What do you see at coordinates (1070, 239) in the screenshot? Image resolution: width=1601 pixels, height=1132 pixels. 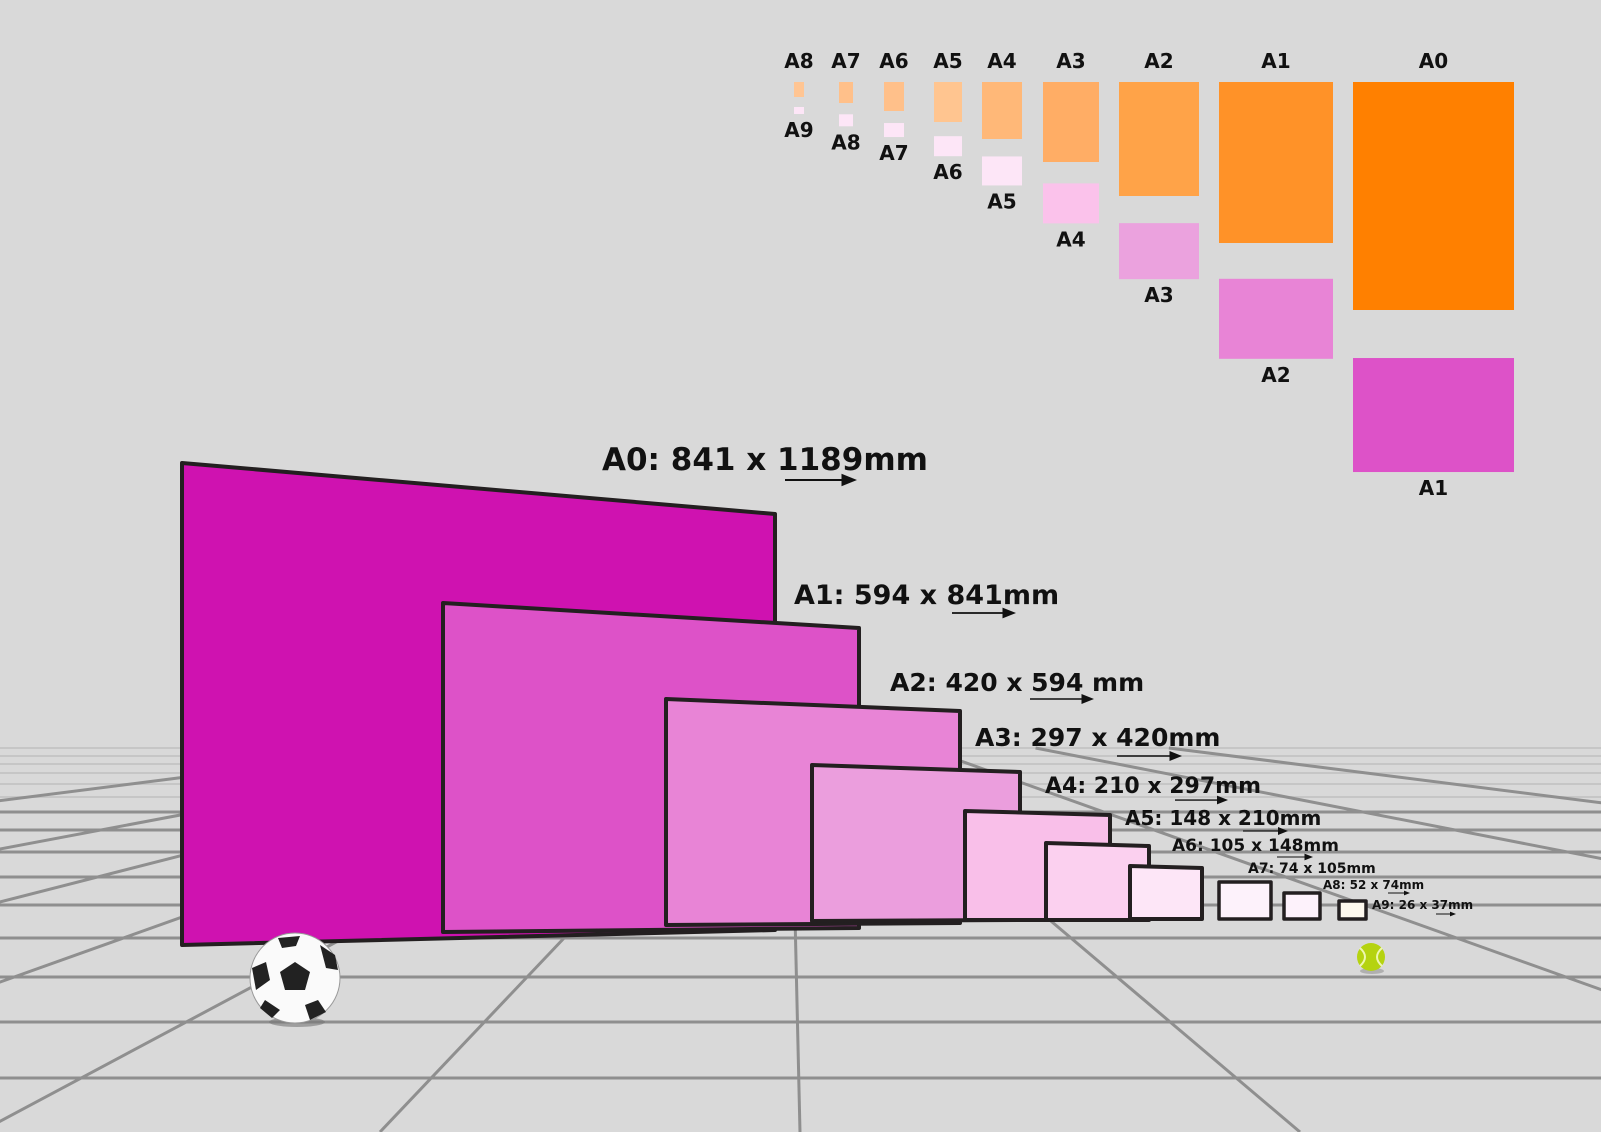 I see `column-label-bottom: A4` at bounding box center [1070, 239].